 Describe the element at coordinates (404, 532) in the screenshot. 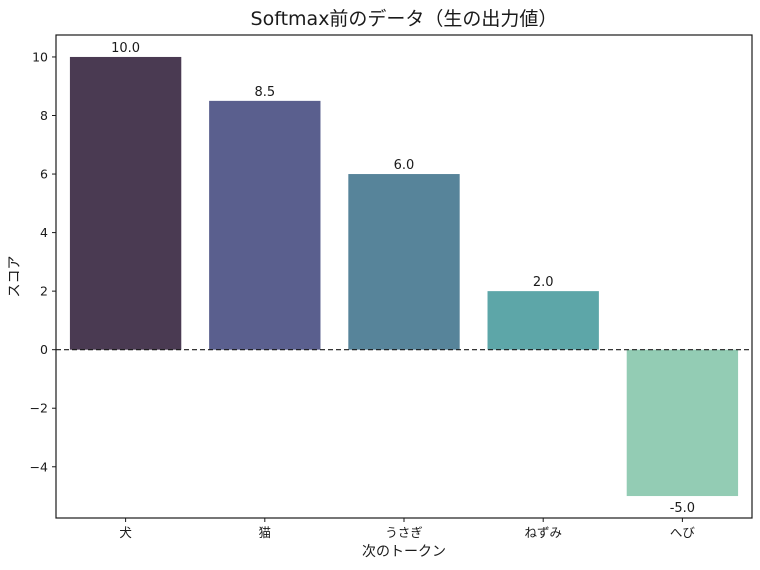

I see `x-tick-label: うさぎ` at that location.